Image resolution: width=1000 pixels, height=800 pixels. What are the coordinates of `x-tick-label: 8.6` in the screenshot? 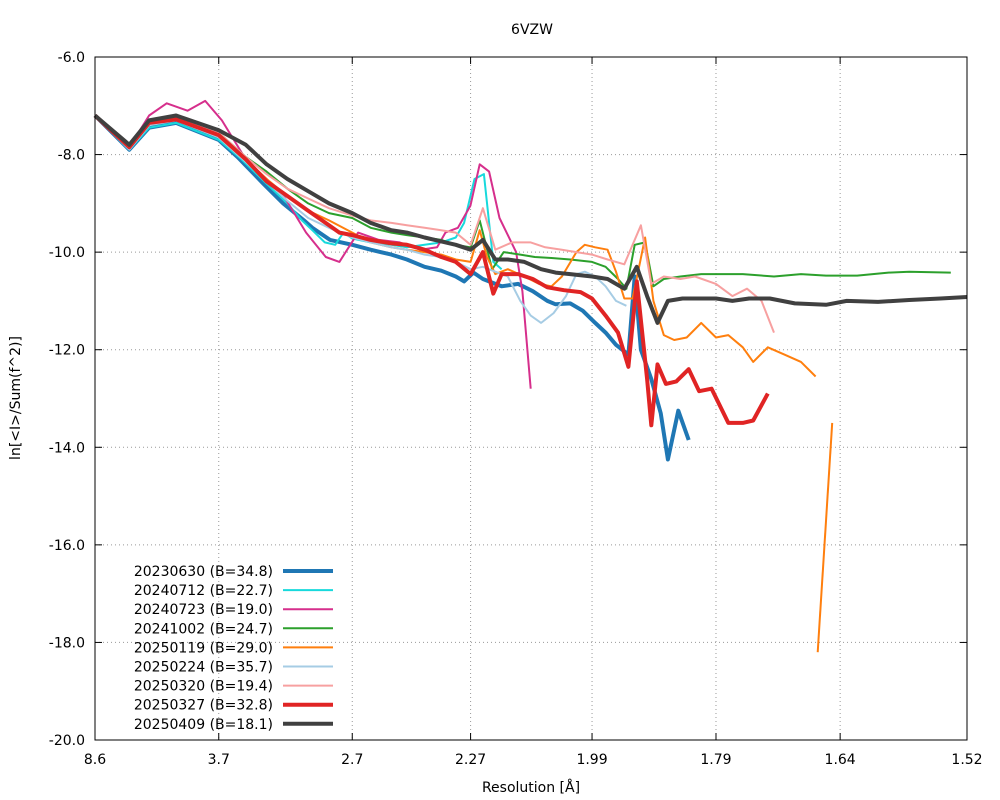 It's located at (95, 760).